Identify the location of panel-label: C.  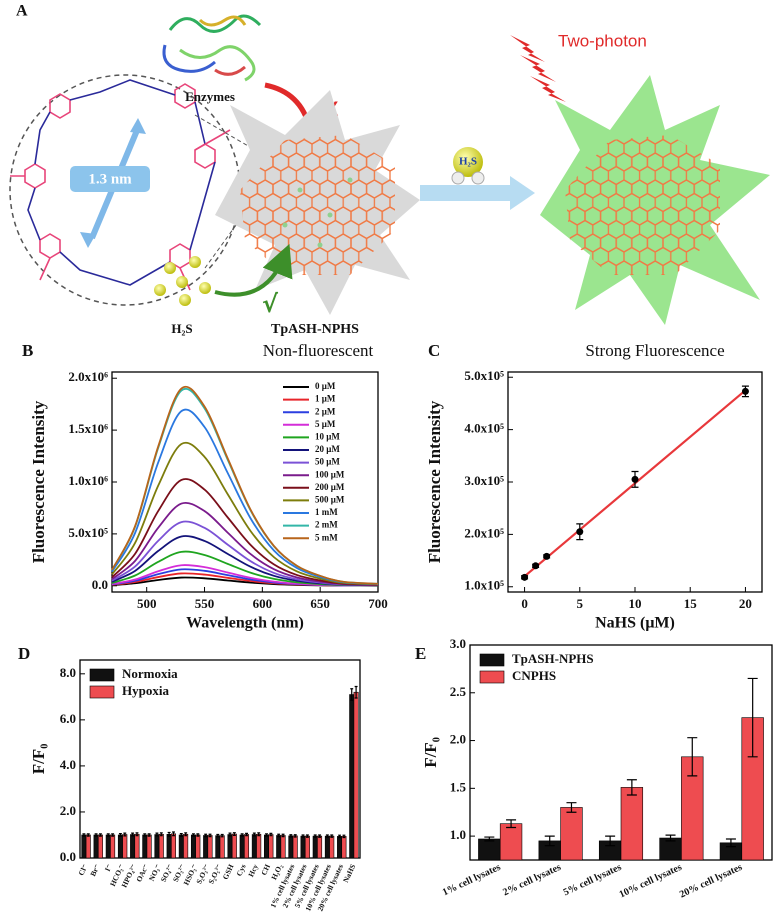
(434, 350).